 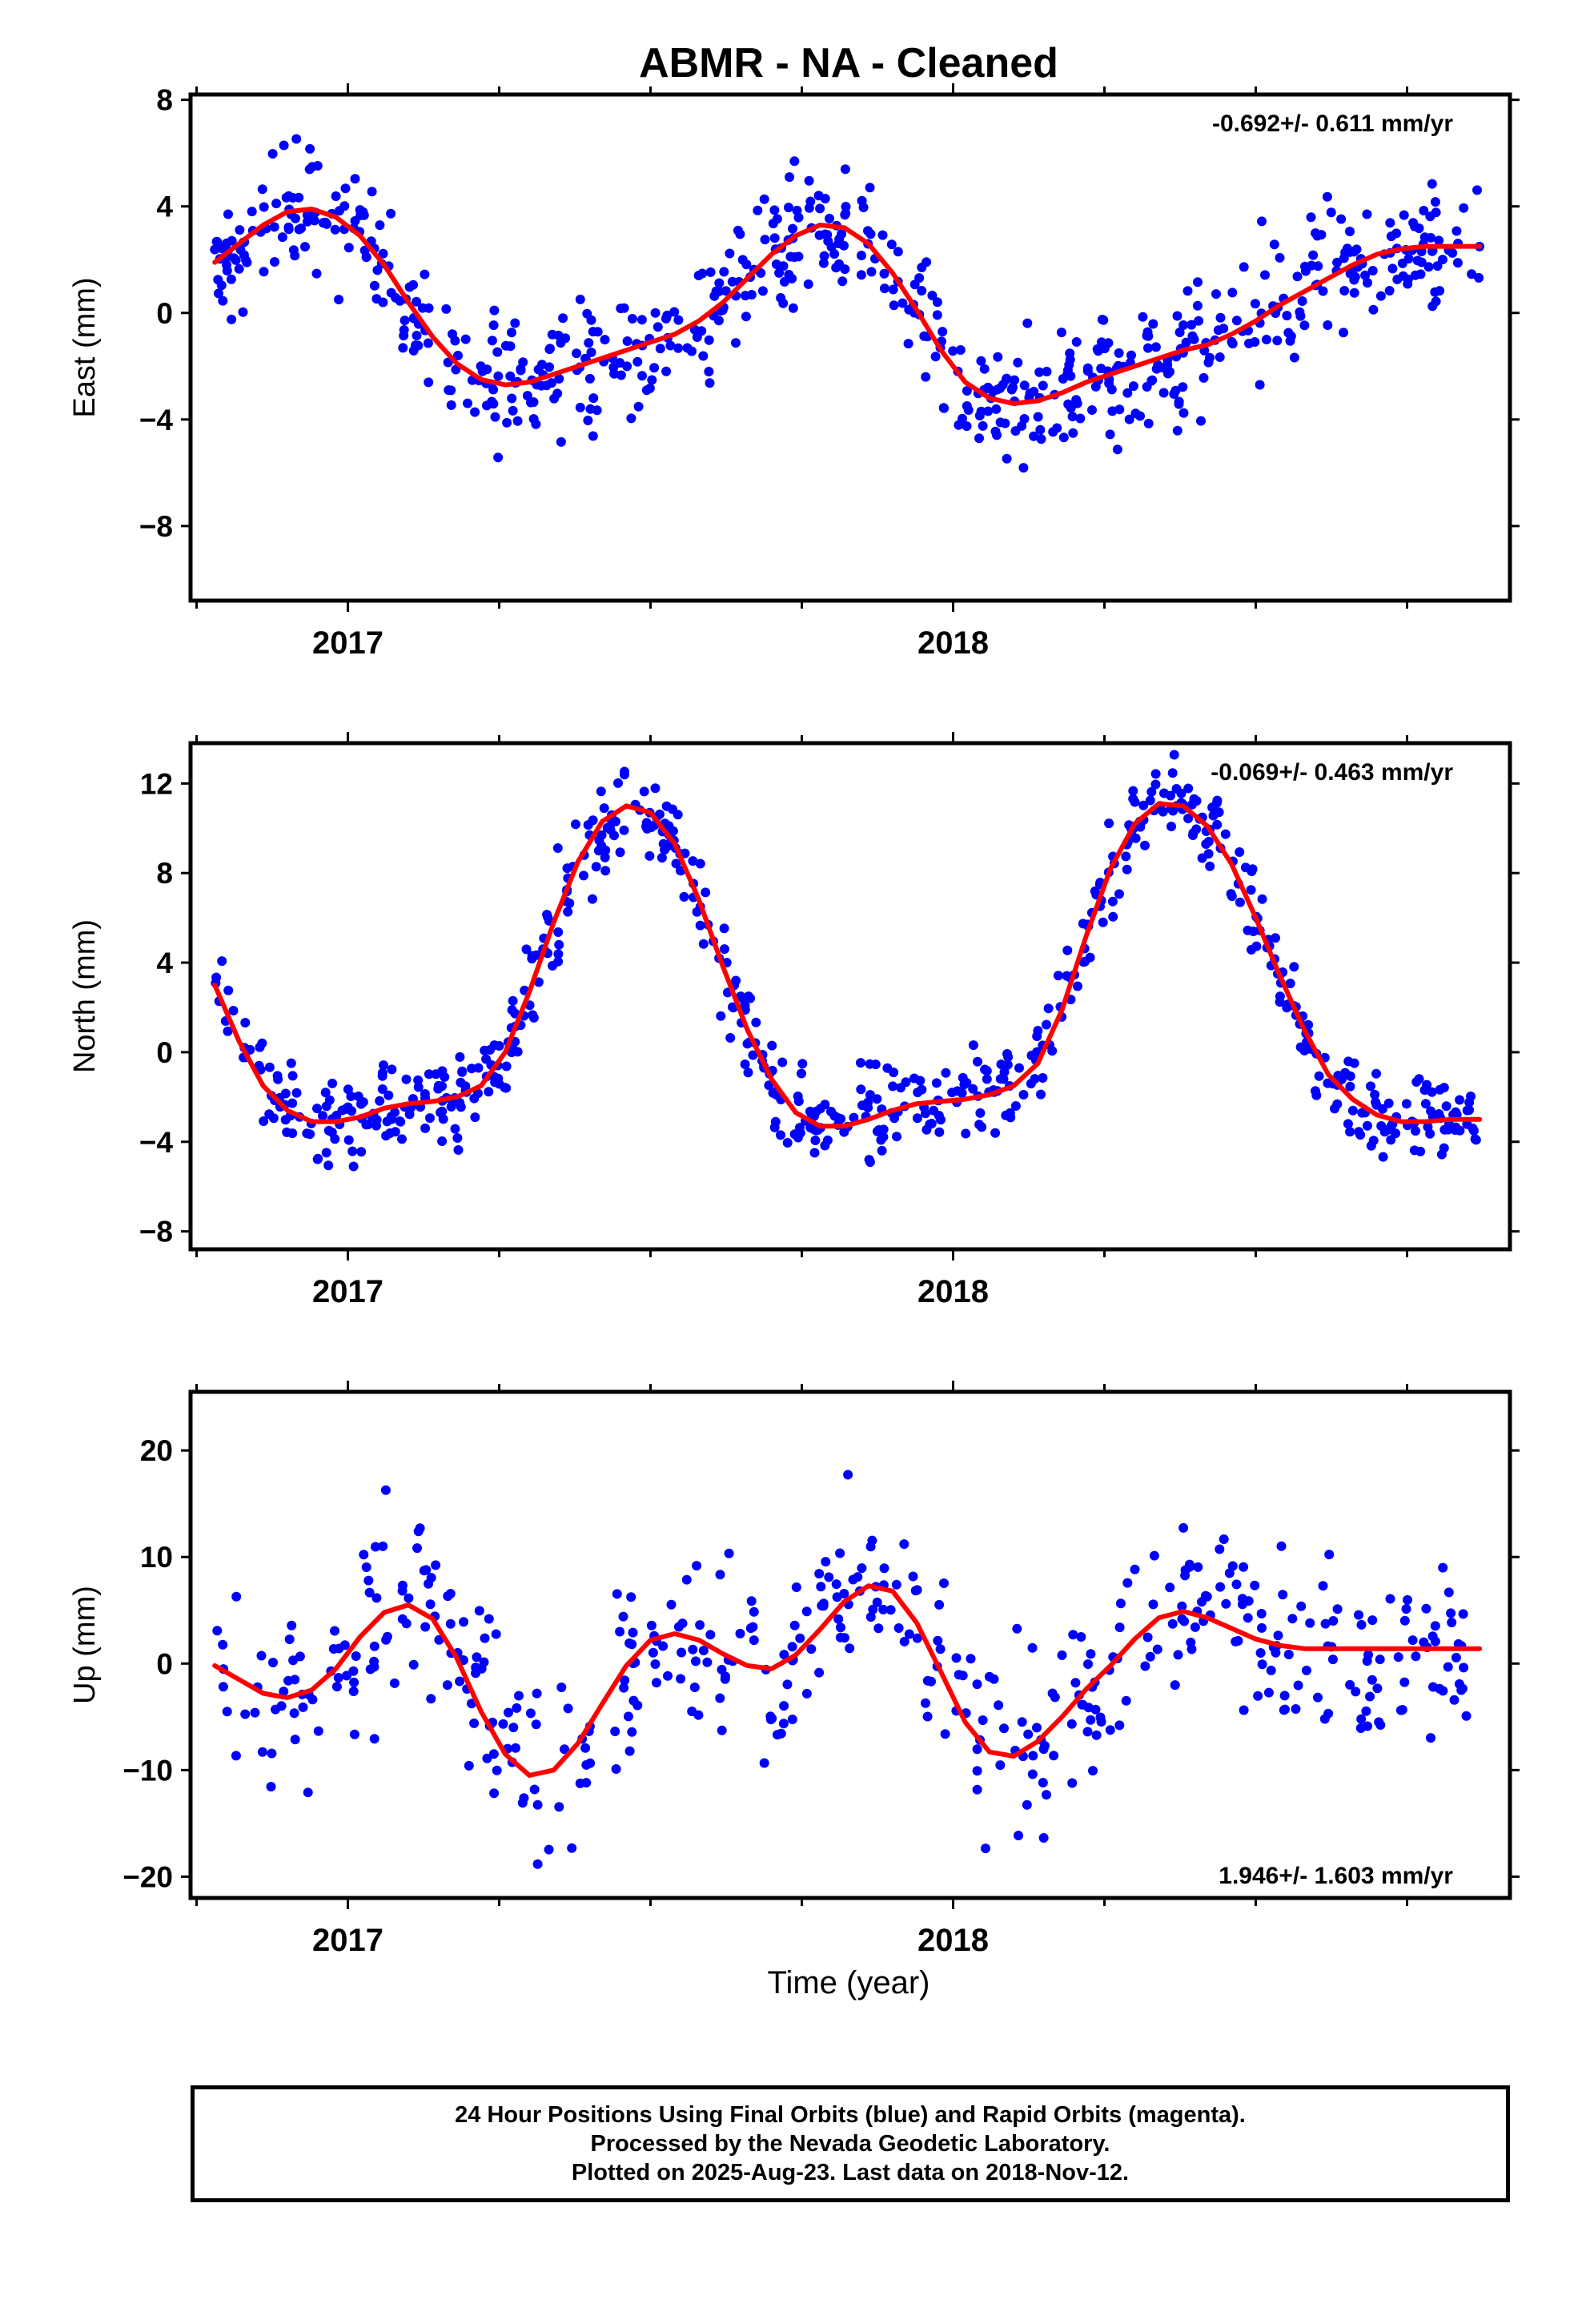 I want to click on y-tick-label: 4, so click(x=164, y=207).